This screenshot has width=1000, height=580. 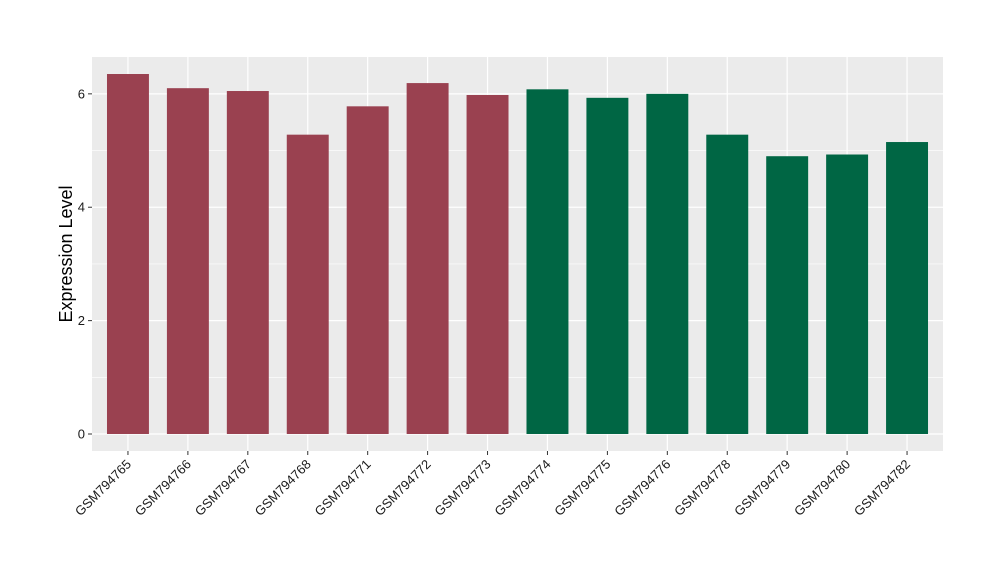 I want to click on x-tick-label: GSM794778, so click(x=702, y=488).